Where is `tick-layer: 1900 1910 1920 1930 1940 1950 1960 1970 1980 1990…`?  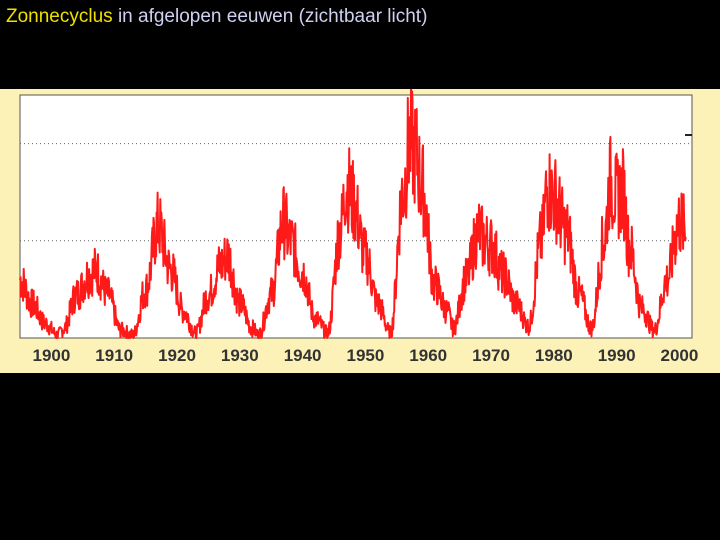 tick-layer: 1900 1910 1920 1930 1940 1950 1960 1970 1980 1990… is located at coordinates (365, 355).